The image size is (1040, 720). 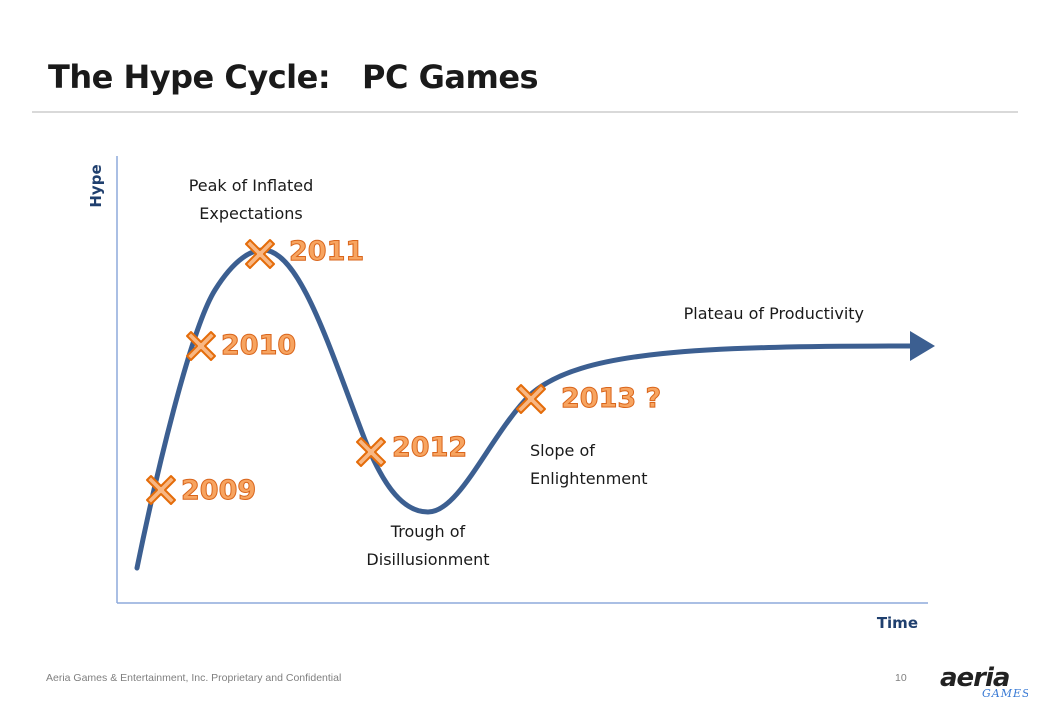 What do you see at coordinates (258, 345) in the screenshot?
I see `year-label-2010: 2010` at bounding box center [258, 345].